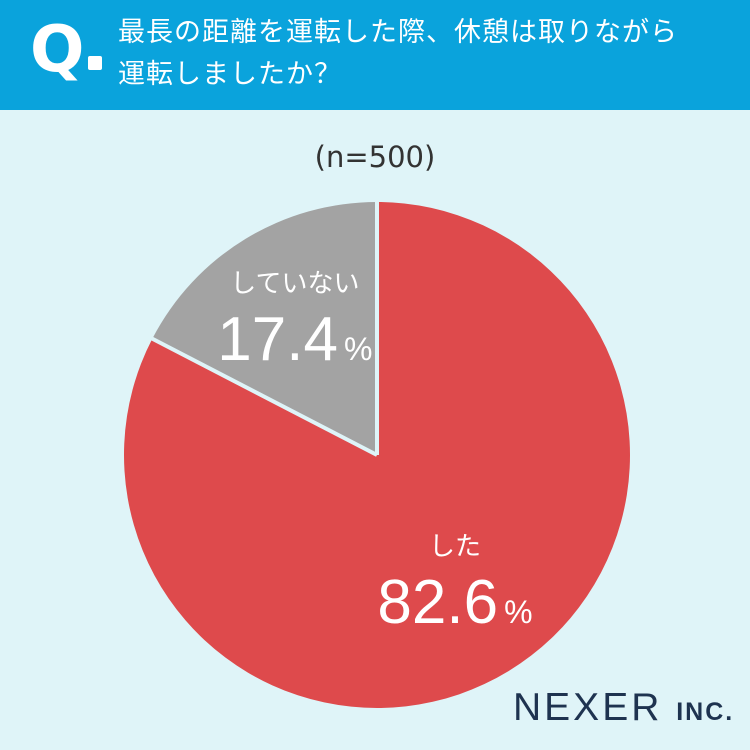 This screenshot has height=750, width=750. Describe the element at coordinates (454, 602) in the screenshot. I see `slice-value-0: 82.6%` at that location.